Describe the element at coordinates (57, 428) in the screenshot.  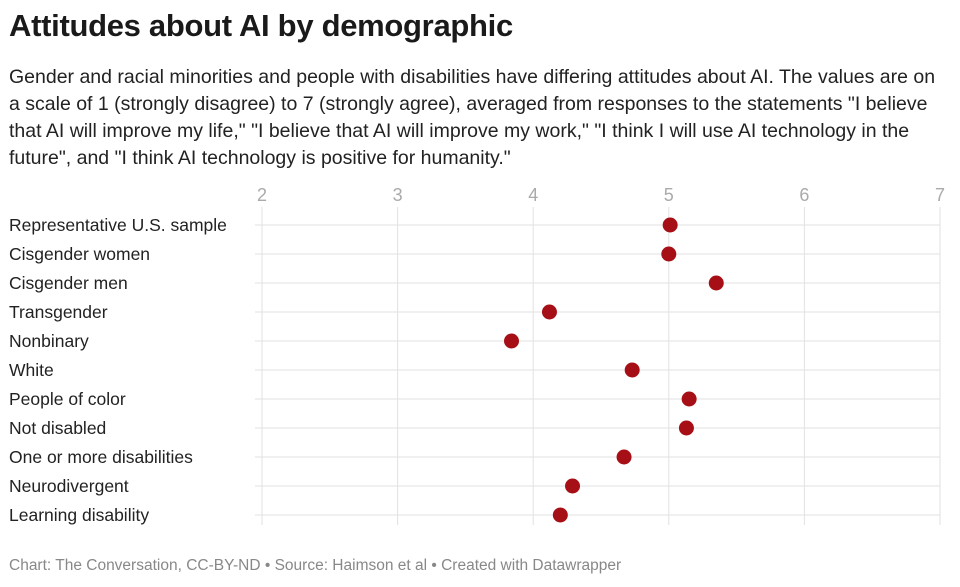
I see `category-label: Not disabled` at that location.